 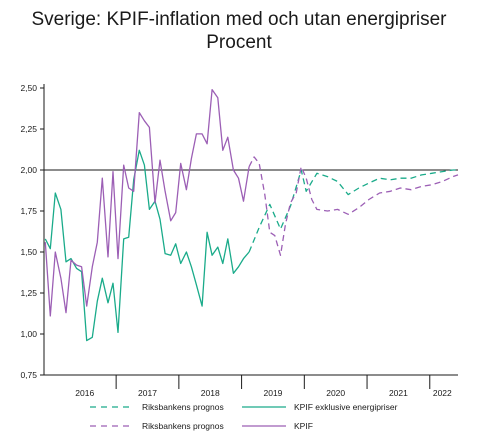 What do you see at coordinates (28, 129) in the screenshot?
I see `y-tick-label: 2,25` at bounding box center [28, 129].